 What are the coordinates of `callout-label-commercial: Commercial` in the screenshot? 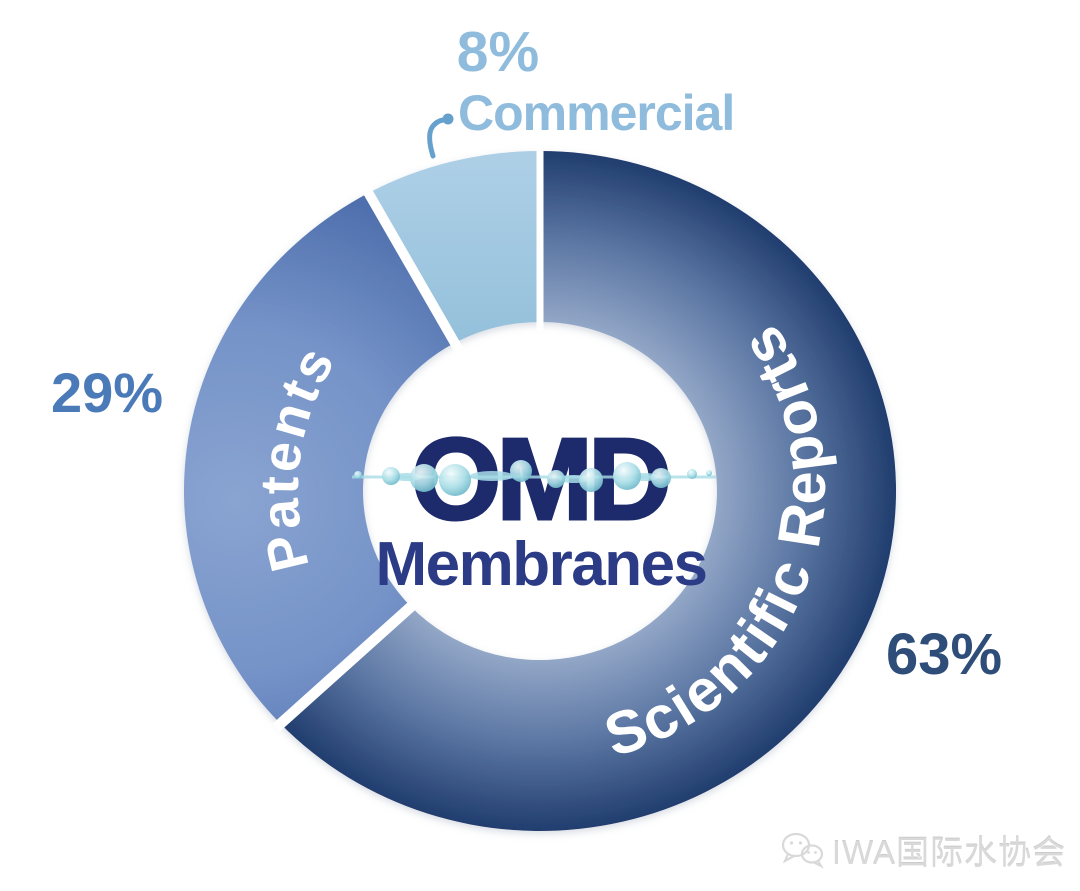 It's located at (596, 113).